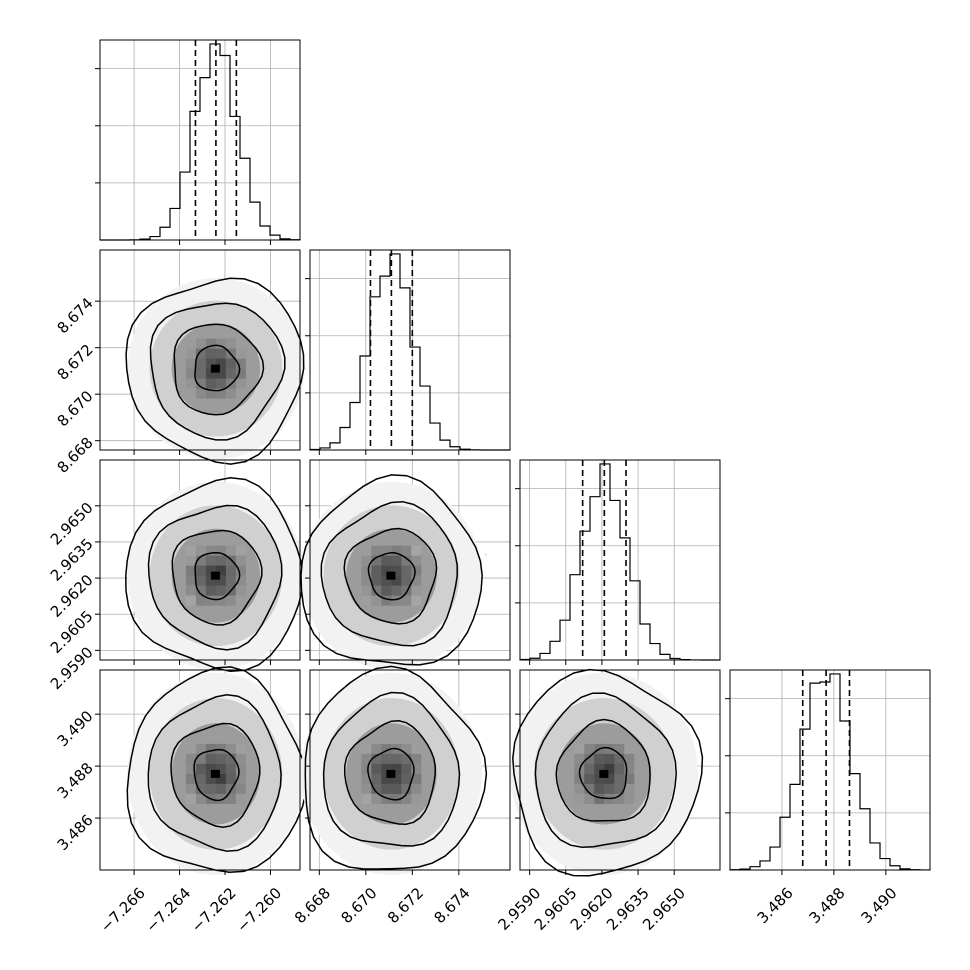  I want to click on y-tick-label: 8.670, so click(75, 408).